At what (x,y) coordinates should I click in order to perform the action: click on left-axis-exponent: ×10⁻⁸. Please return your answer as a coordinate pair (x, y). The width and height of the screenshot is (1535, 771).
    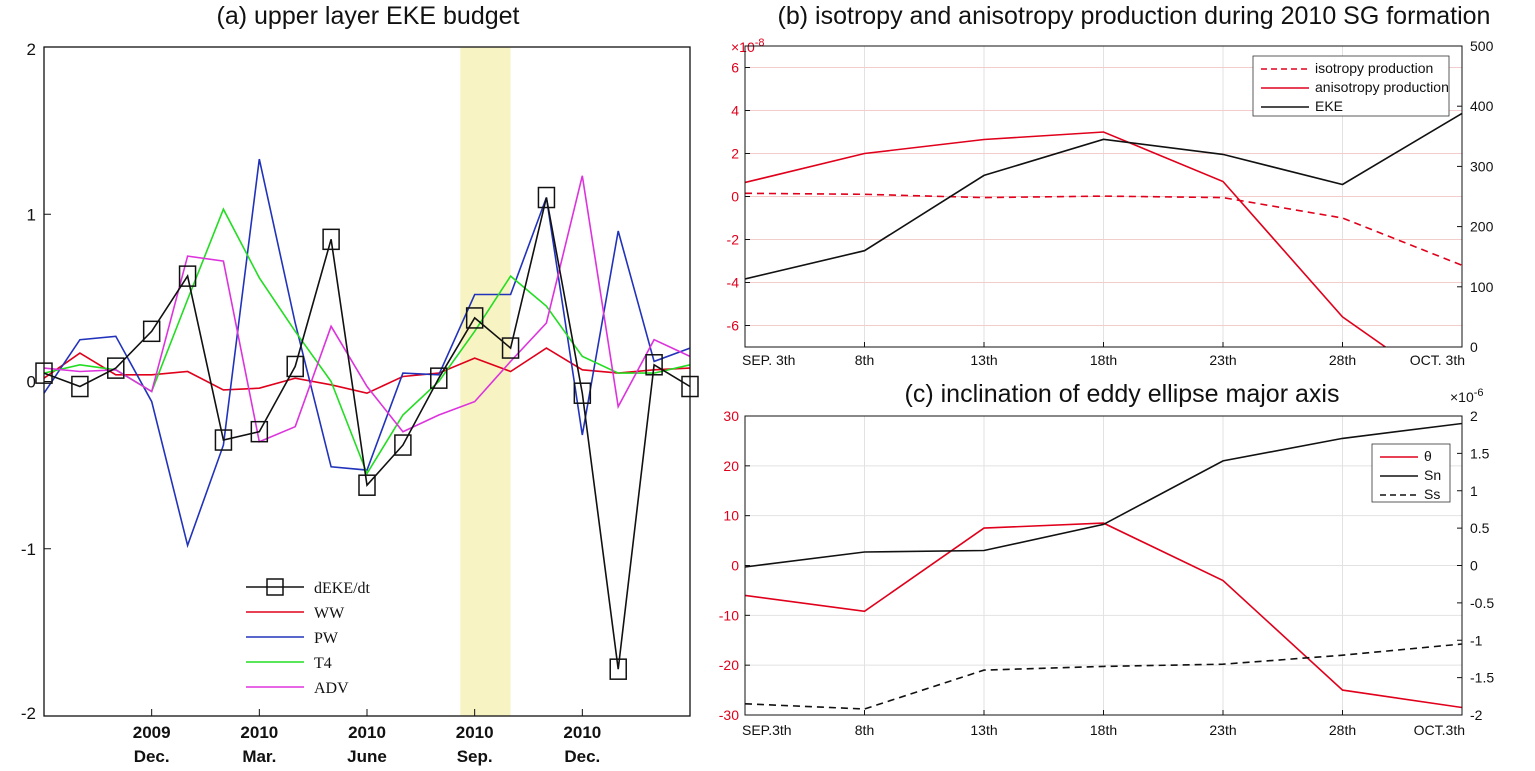
    Looking at the image, I should click on (748, 46).